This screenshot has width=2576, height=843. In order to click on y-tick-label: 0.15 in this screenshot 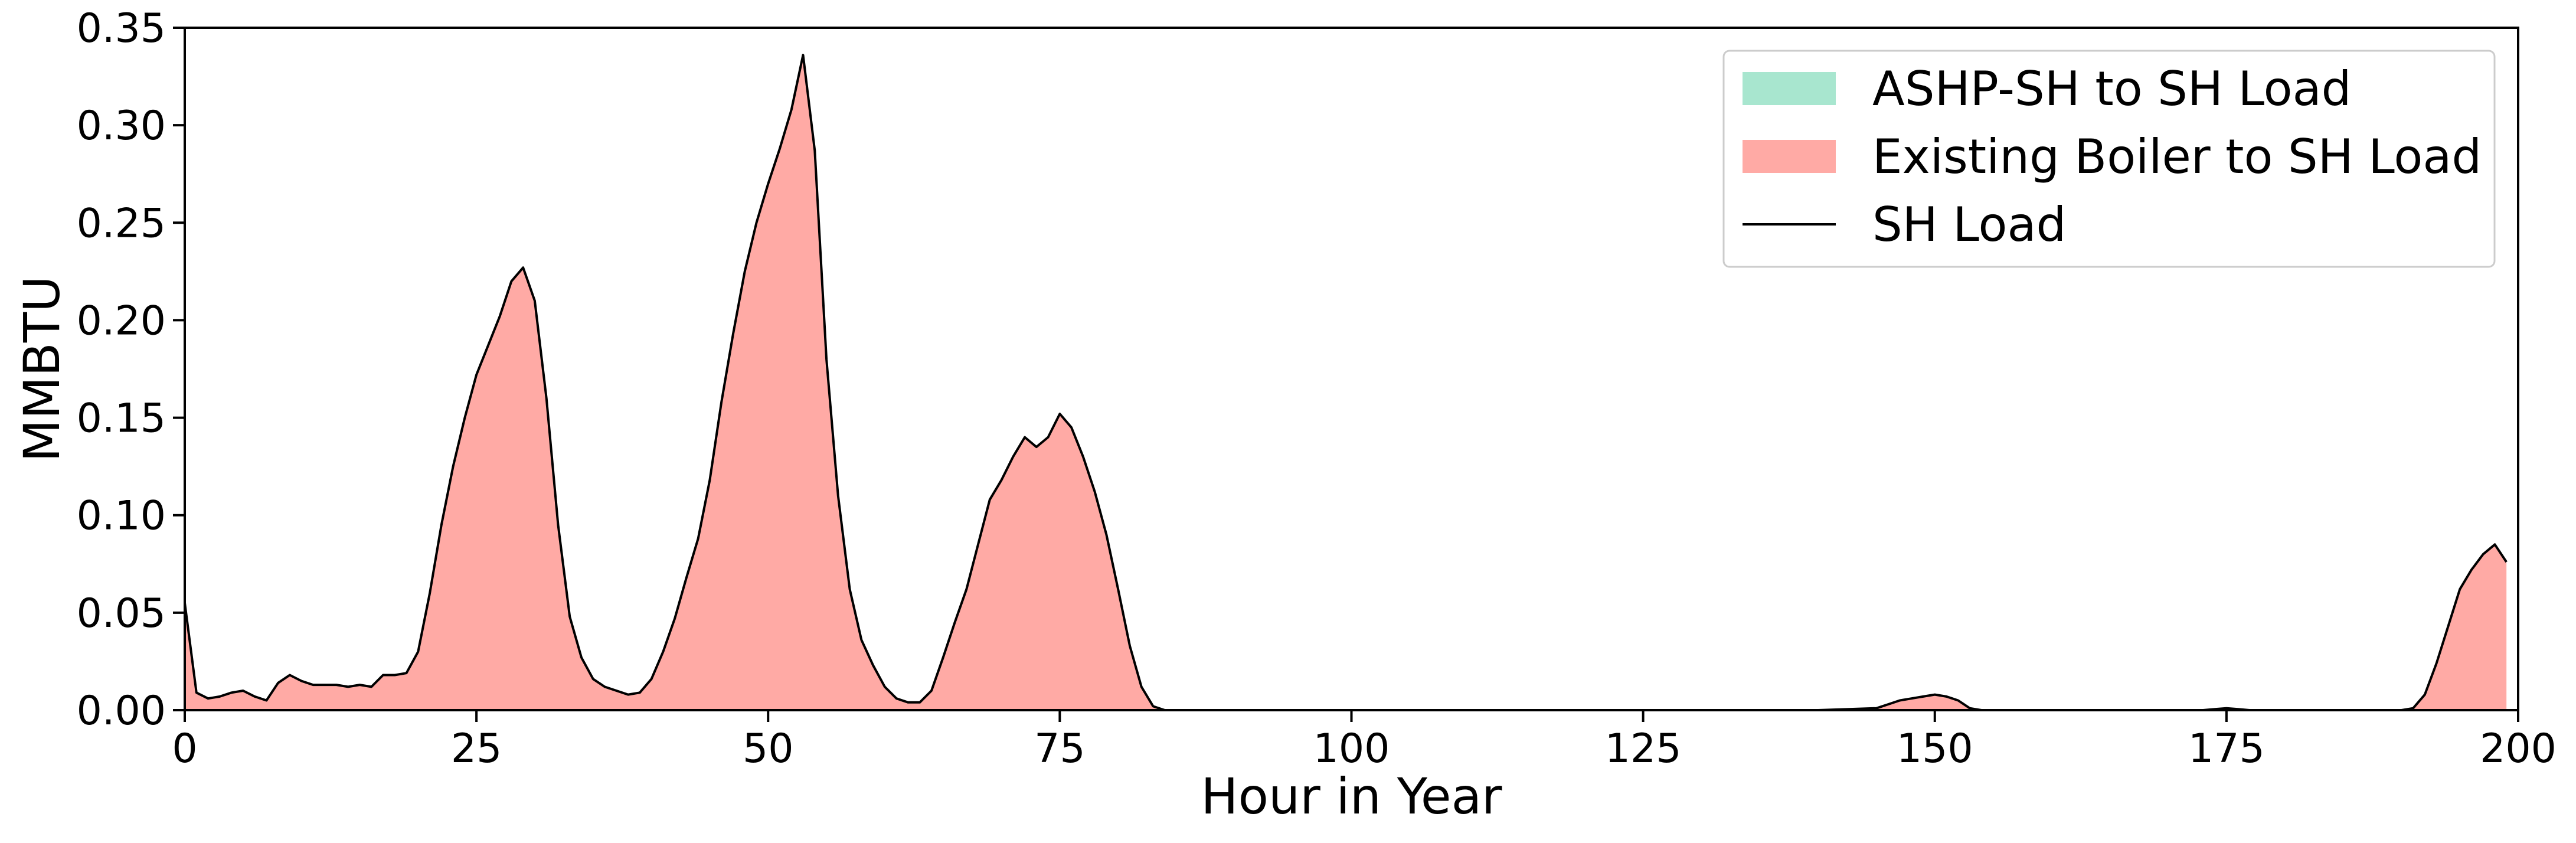, I will do `click(121, 419)`.